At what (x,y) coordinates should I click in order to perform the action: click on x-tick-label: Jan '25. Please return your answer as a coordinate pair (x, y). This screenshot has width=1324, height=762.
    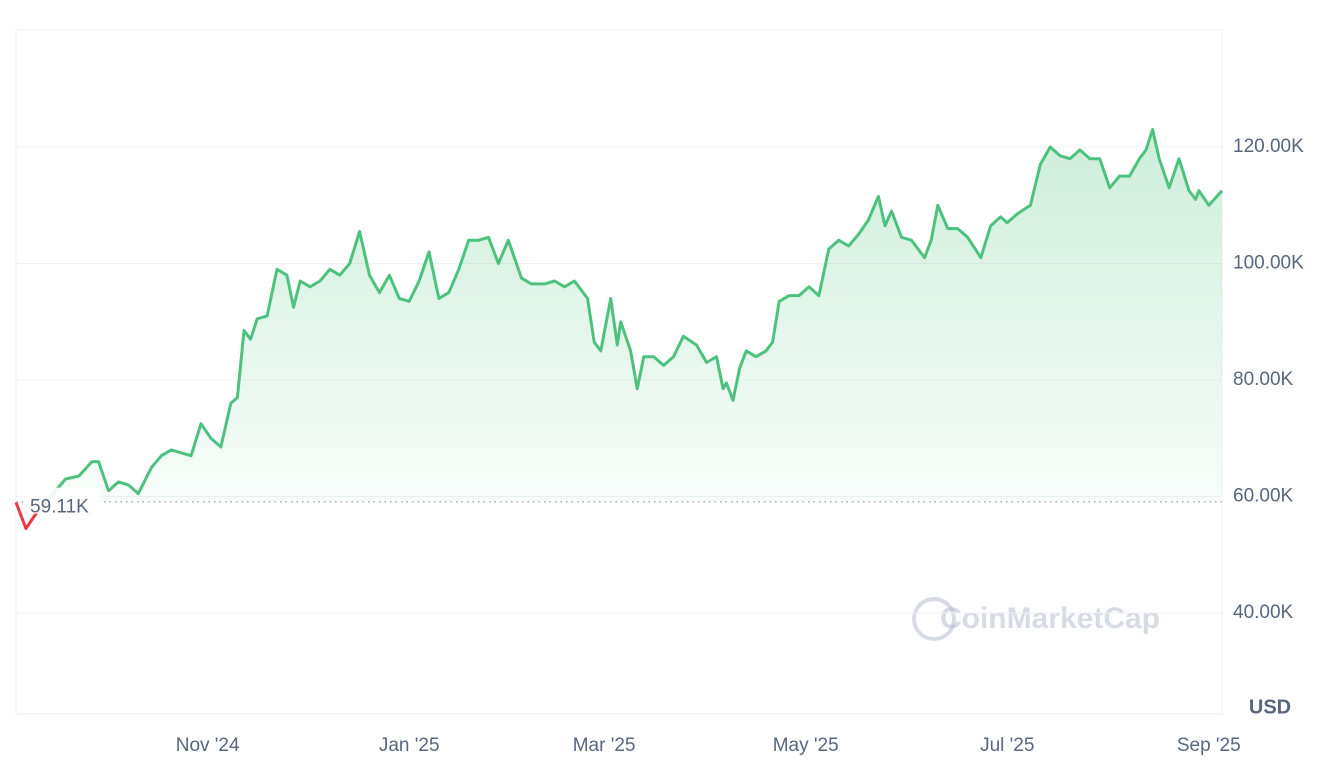
    Looking at the image, I should click on (409, 745).